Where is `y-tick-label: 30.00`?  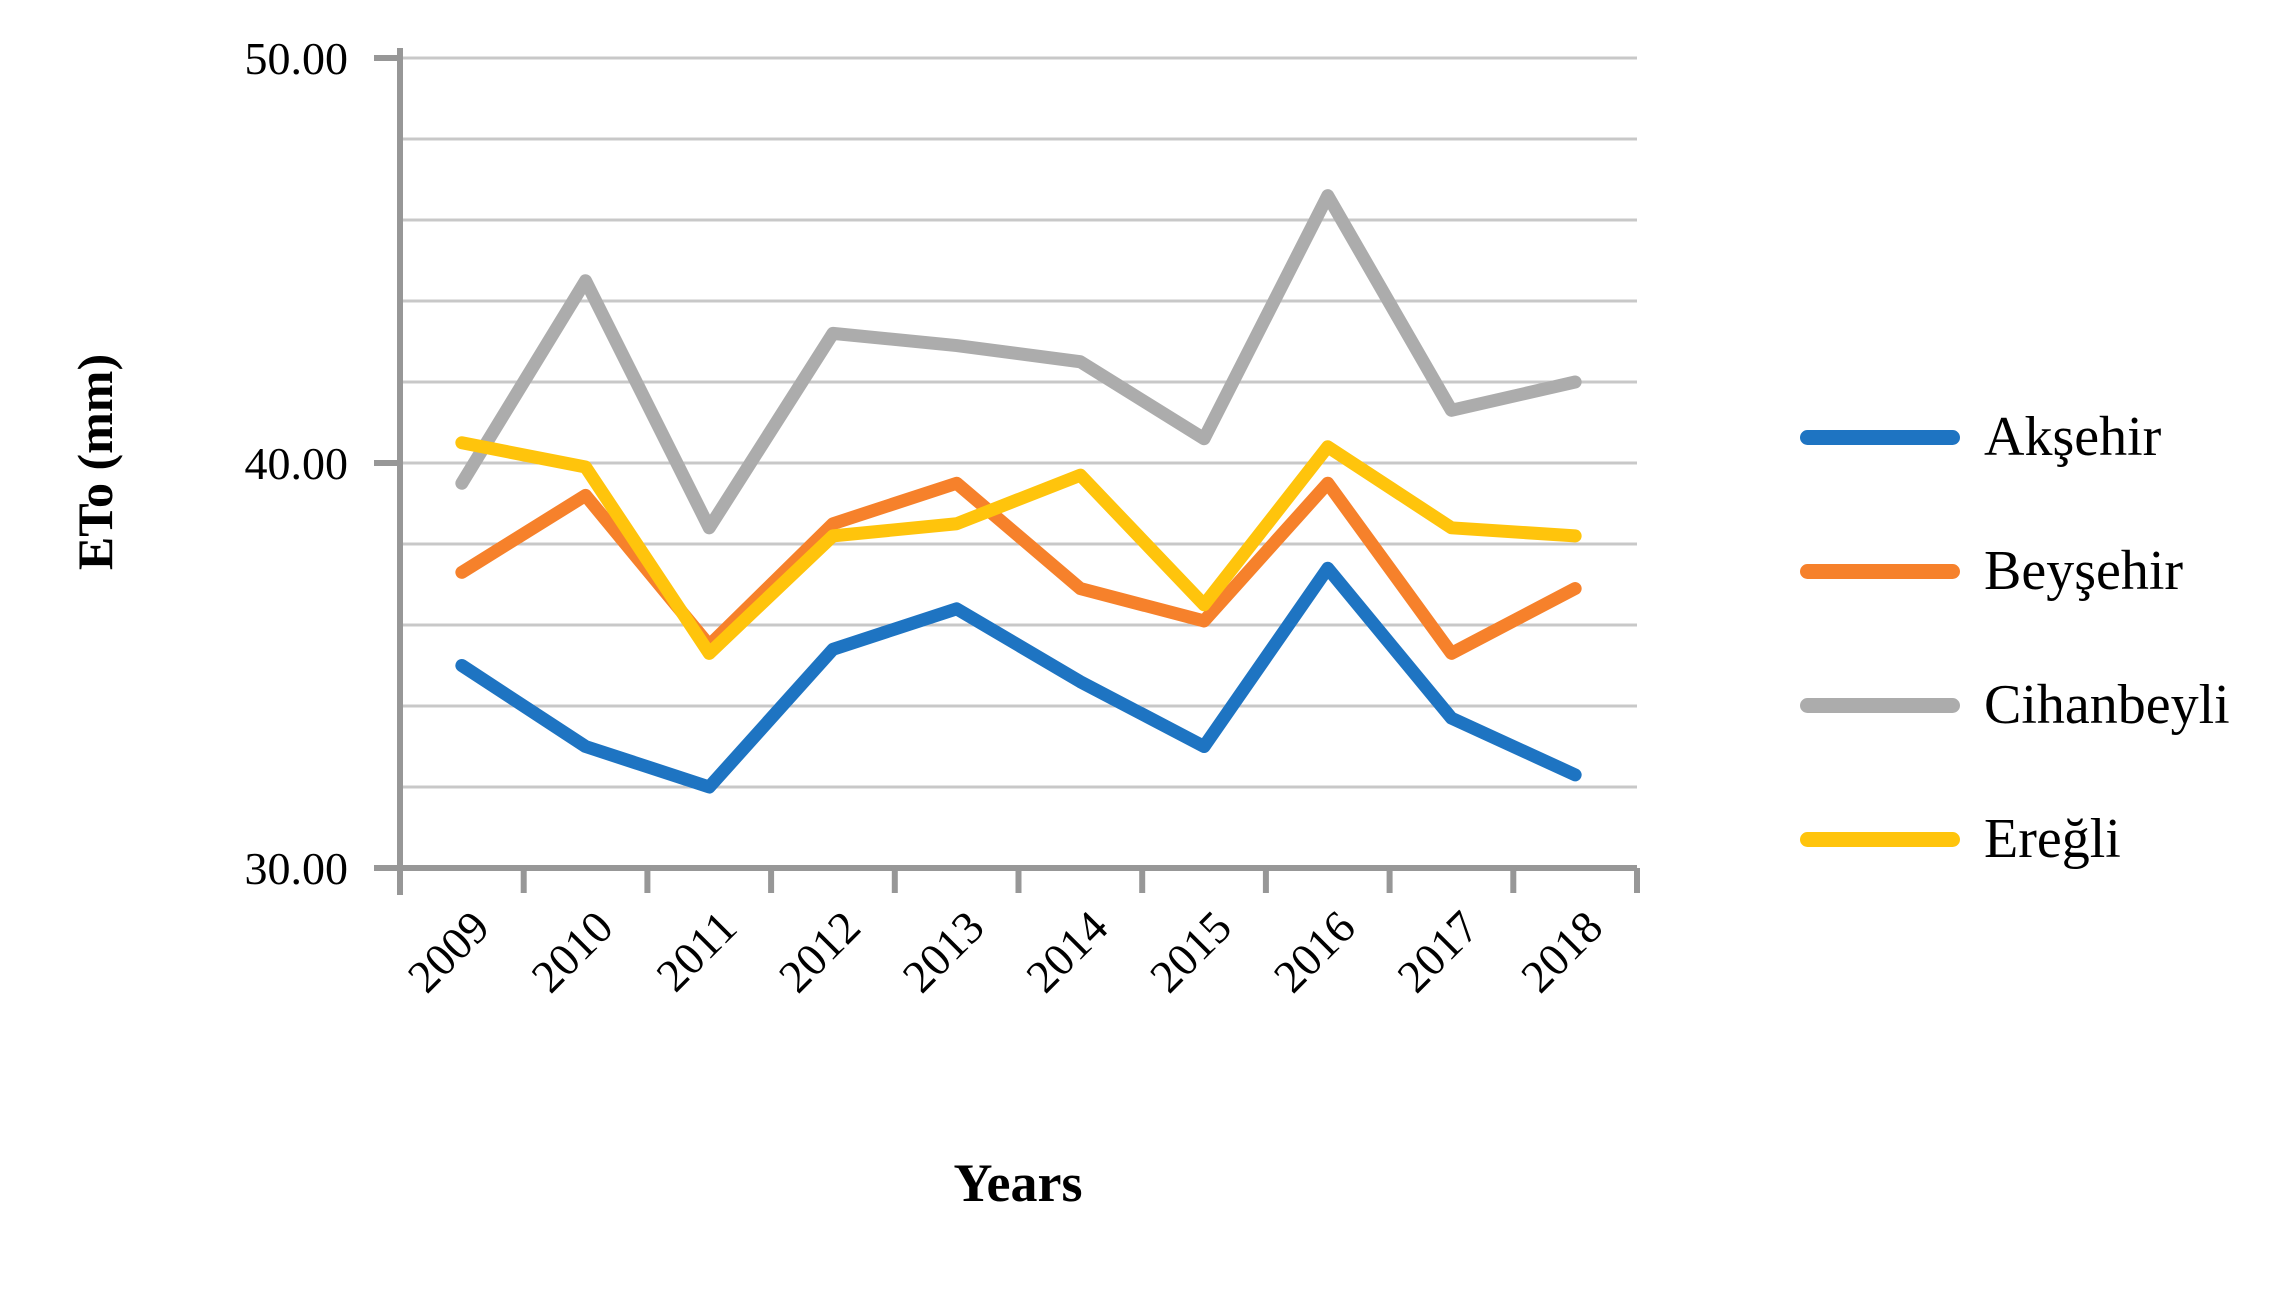 y-tick-label: 30.00 is located at coordinates (297, 868).